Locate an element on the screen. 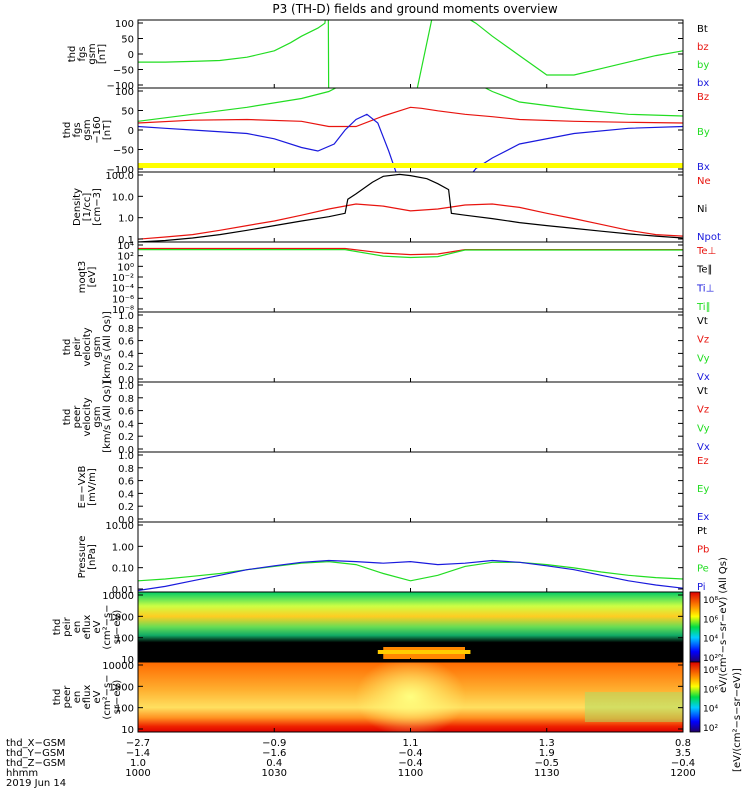  x-axis-value: 1.1 is located at coordinates (411, 743).